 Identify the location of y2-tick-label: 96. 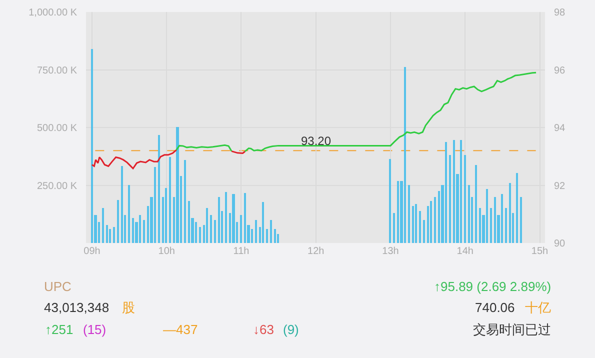
(560, 70).